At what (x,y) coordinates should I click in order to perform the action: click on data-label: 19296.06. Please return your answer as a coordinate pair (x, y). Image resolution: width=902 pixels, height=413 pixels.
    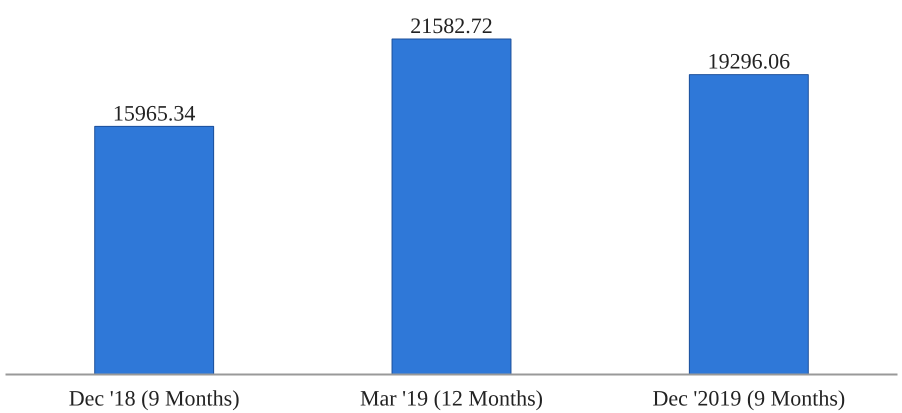
    Looking at the image, I should click on (749, 61).